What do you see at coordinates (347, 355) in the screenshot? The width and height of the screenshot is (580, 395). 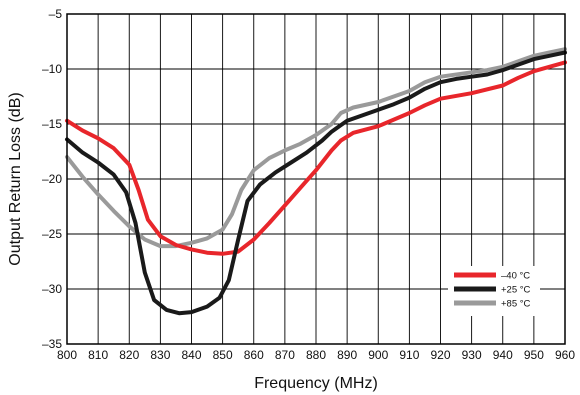 I see `x-tick-label: 890` at bounding box center [347, 355].